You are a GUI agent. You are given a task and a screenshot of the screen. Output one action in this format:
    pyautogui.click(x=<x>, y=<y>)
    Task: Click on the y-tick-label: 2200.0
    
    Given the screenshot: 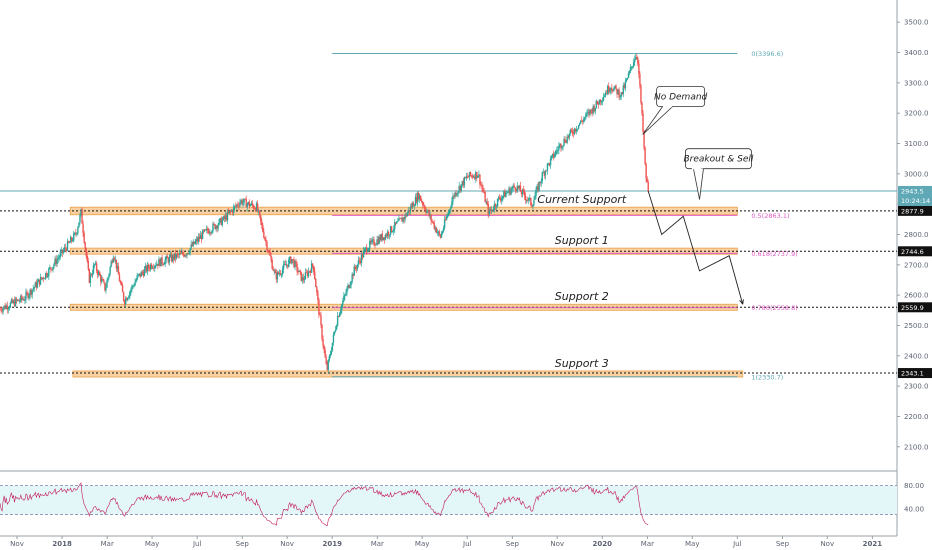 What is the action you would take?
    pyautogui.click(x=916, y=417)
    